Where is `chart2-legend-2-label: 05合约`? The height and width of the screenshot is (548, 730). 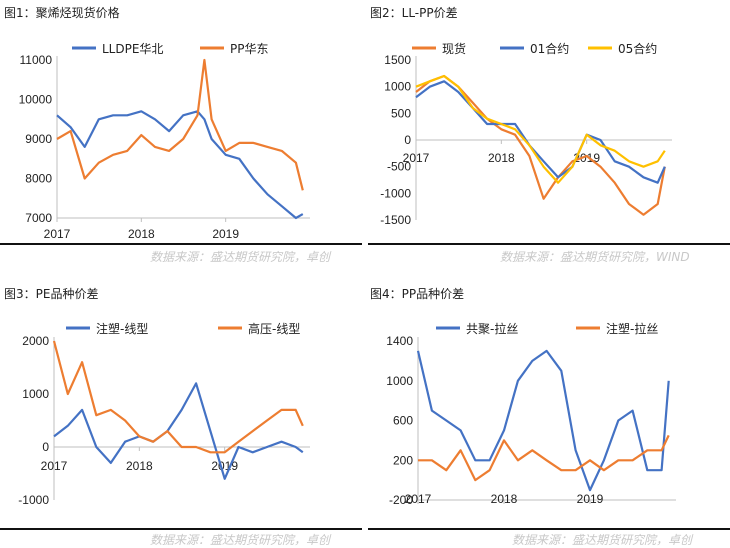 chart2-legend-2-label: 05合约 is located at coordinates (637, 48).